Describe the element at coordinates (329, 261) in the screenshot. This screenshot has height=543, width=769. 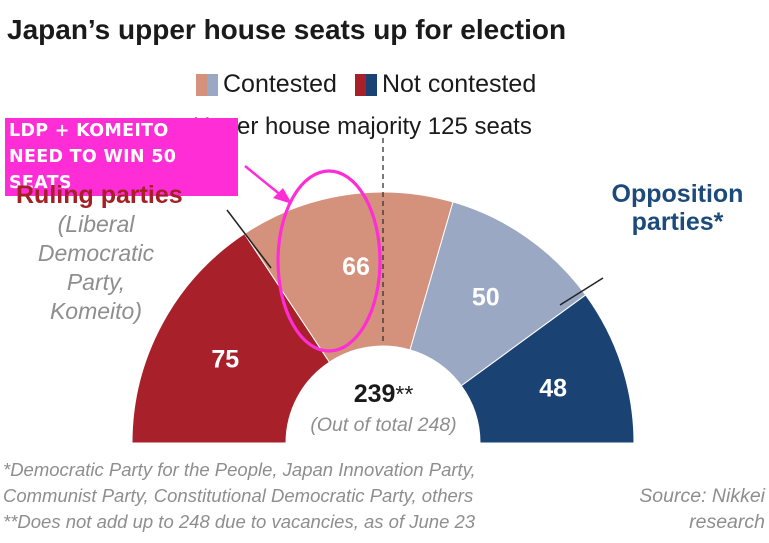
I see `highlight-ellipse` at that location.